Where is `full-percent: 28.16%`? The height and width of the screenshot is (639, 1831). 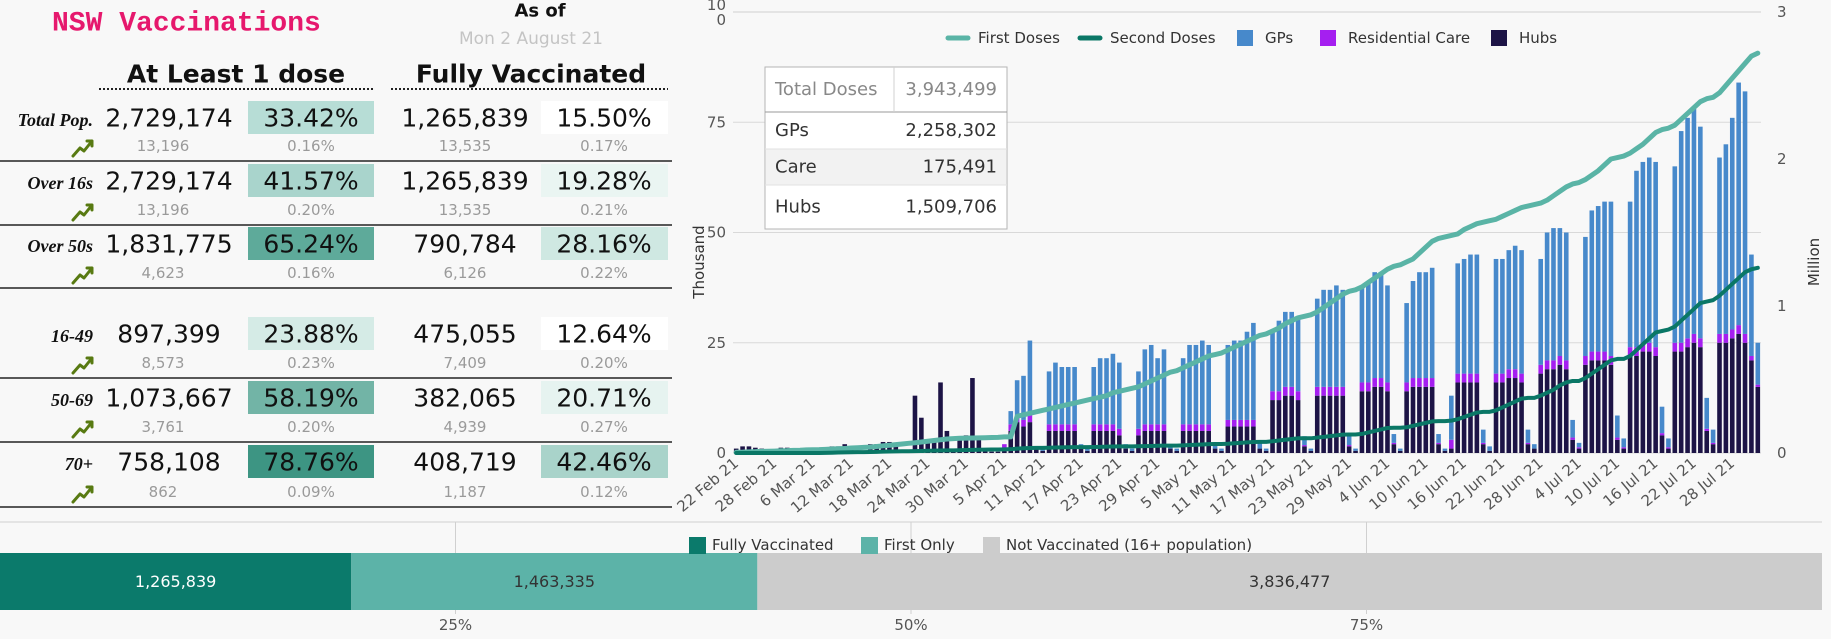 full-percent: 28.16% is located at coordinates (603, 244).